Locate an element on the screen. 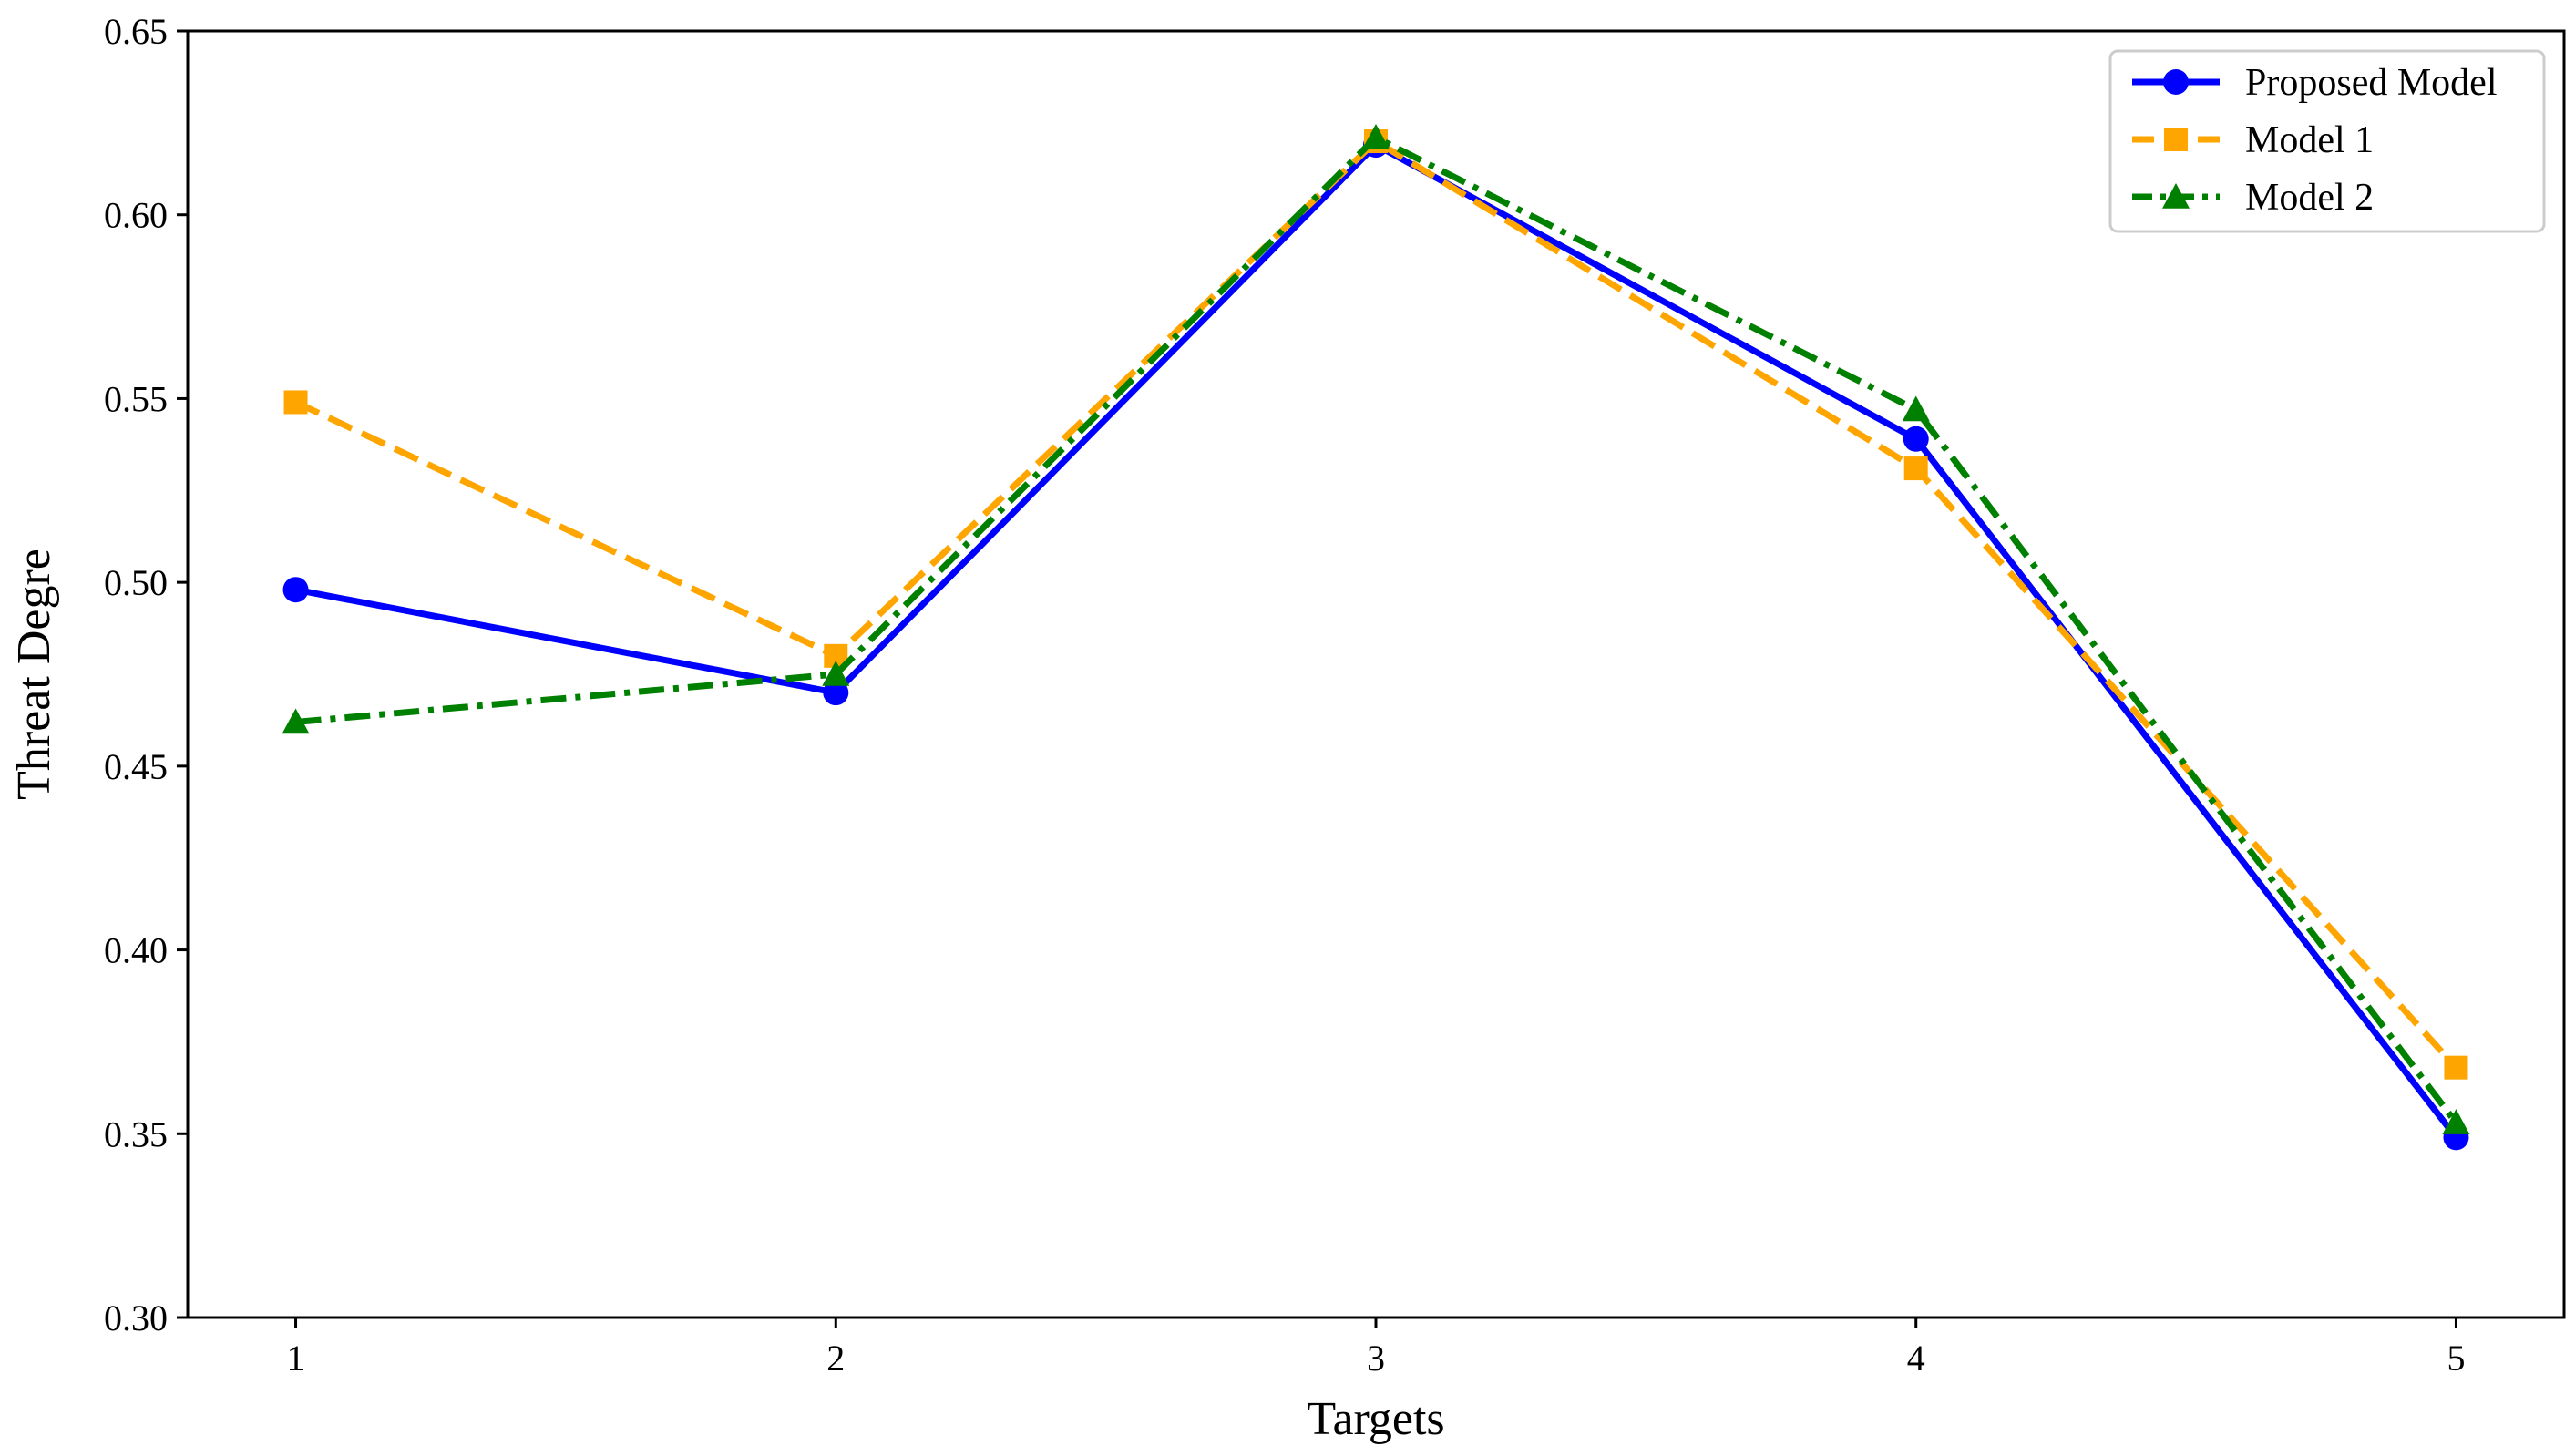 This screenshot has width=2575, height=1456. x-tick-label-1: 1 is located at coordinates (296, 1358).